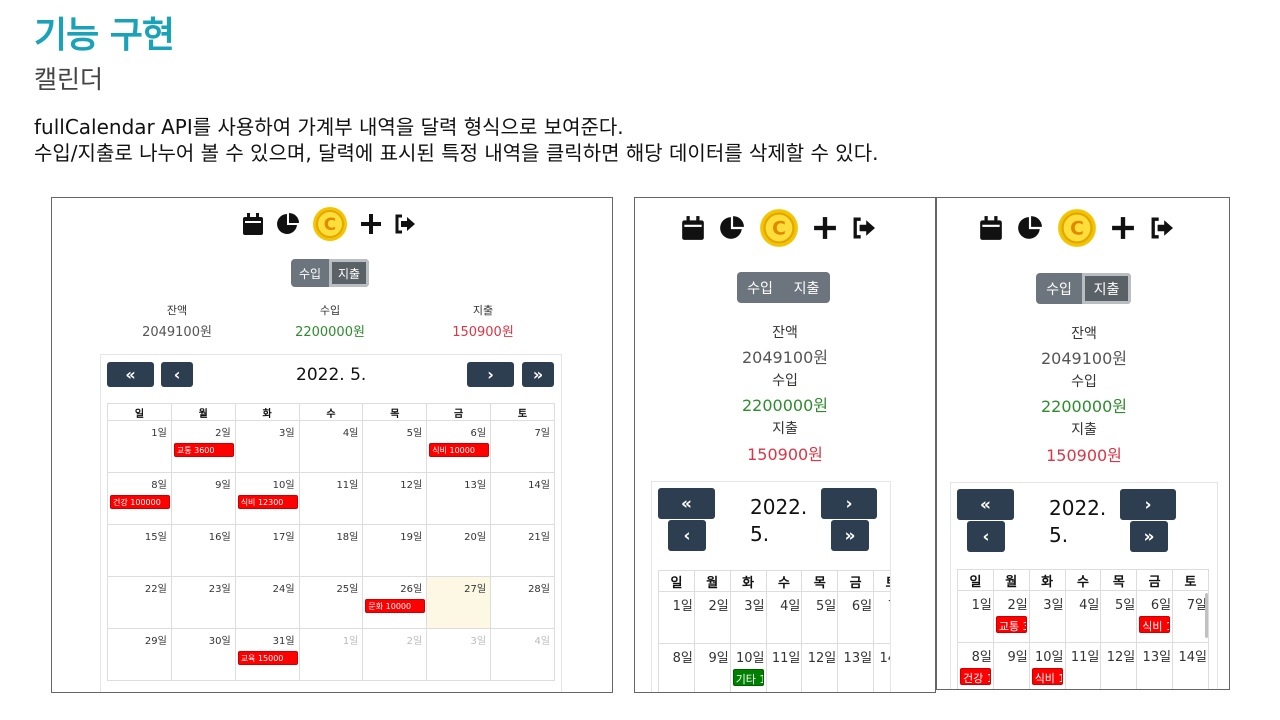 Image resolution: width=1280 pixels, height=720 pixels. I want to click on event-item: 교통 3600, so click(203, 450).